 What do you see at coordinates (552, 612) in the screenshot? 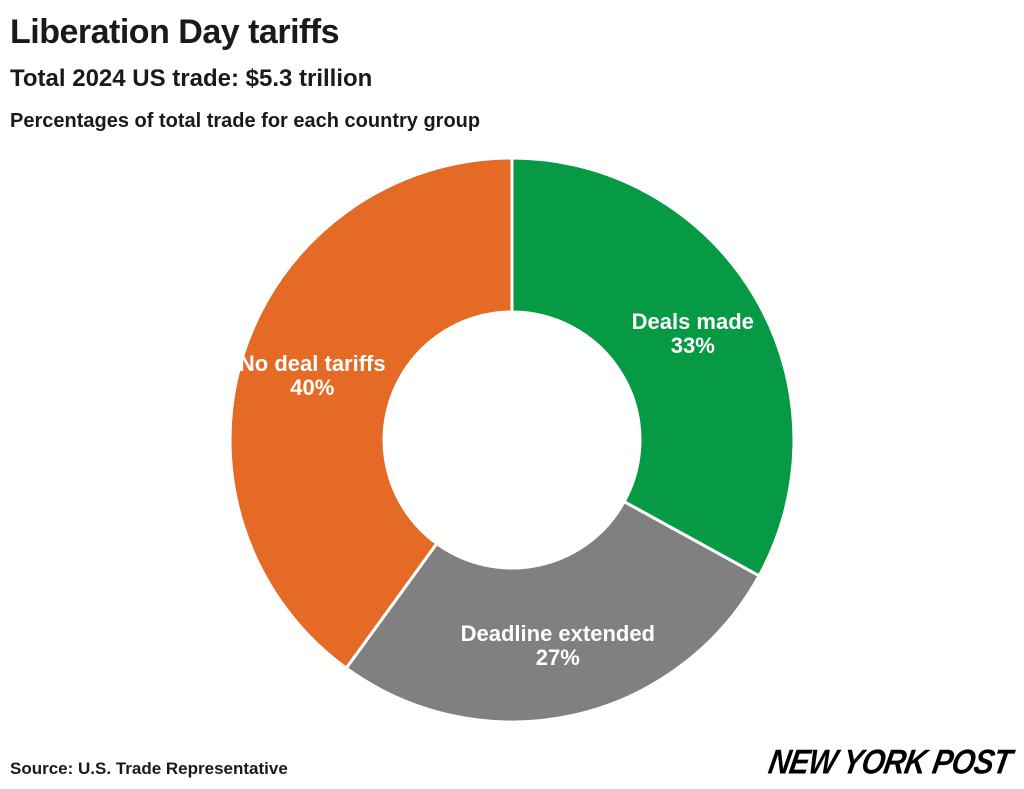
I see `slice-deadline-extended` at bounding box center [552, 612].